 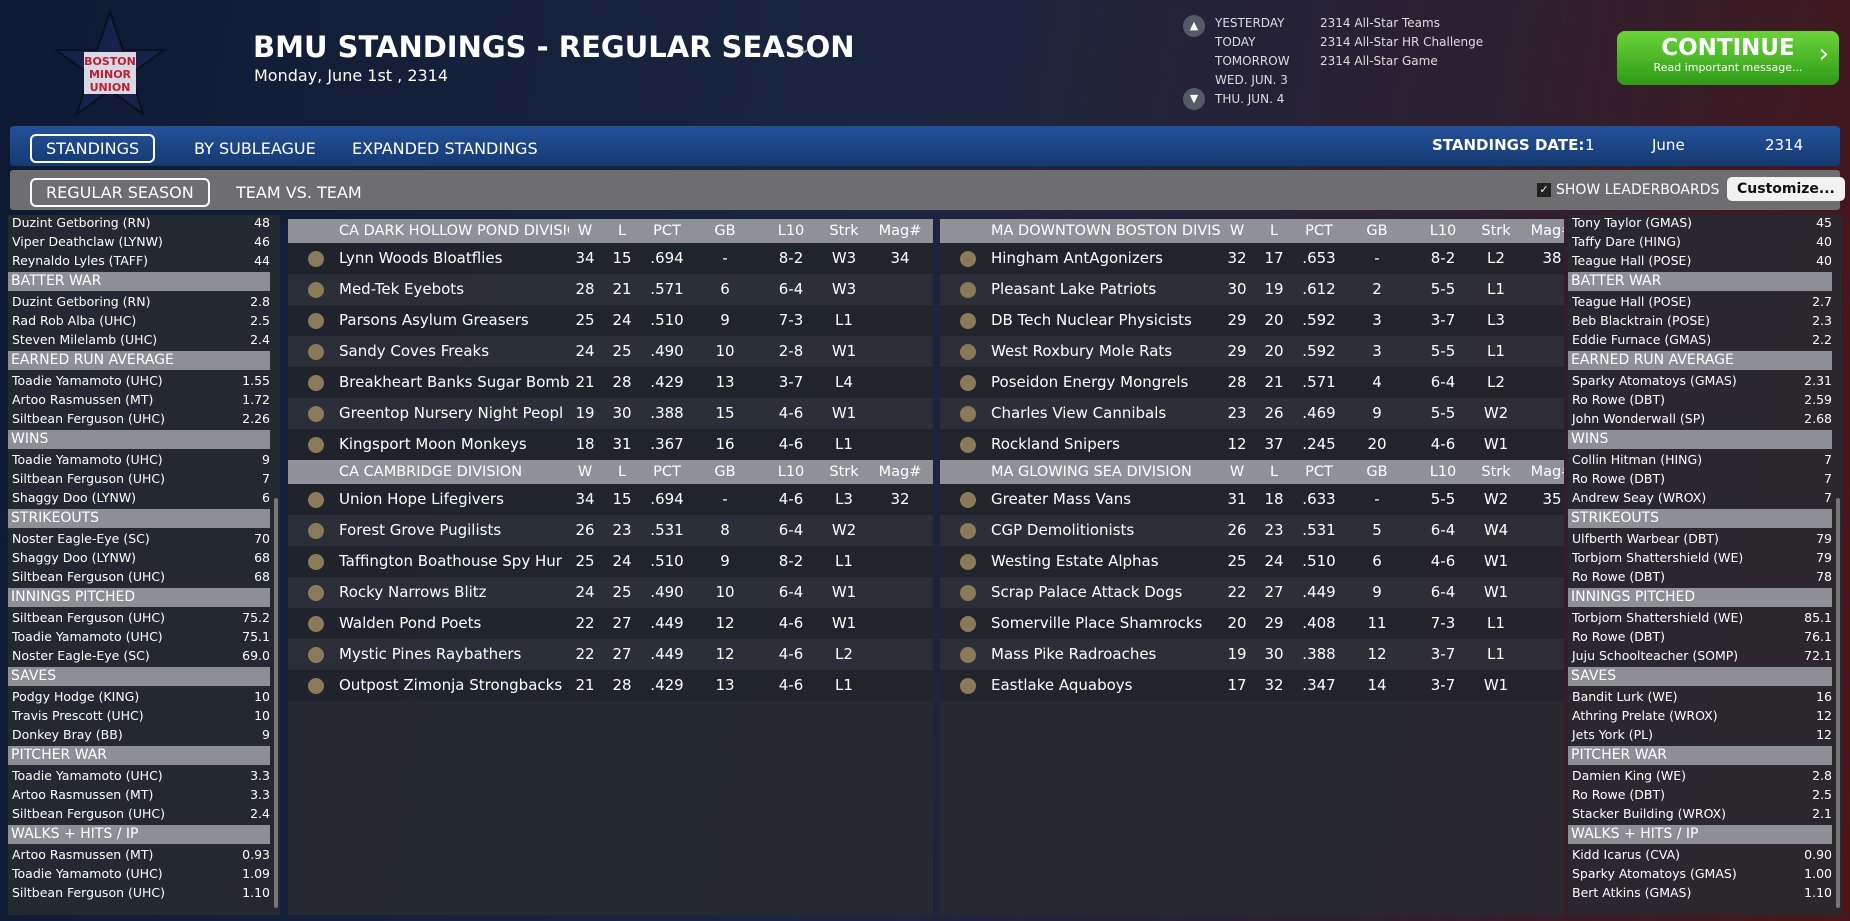 What do you see at coordinates (1649, 813) in the screenshot?
I see `leader-name: Stacker Building (WROX)` at bounding box center [1649, 813].